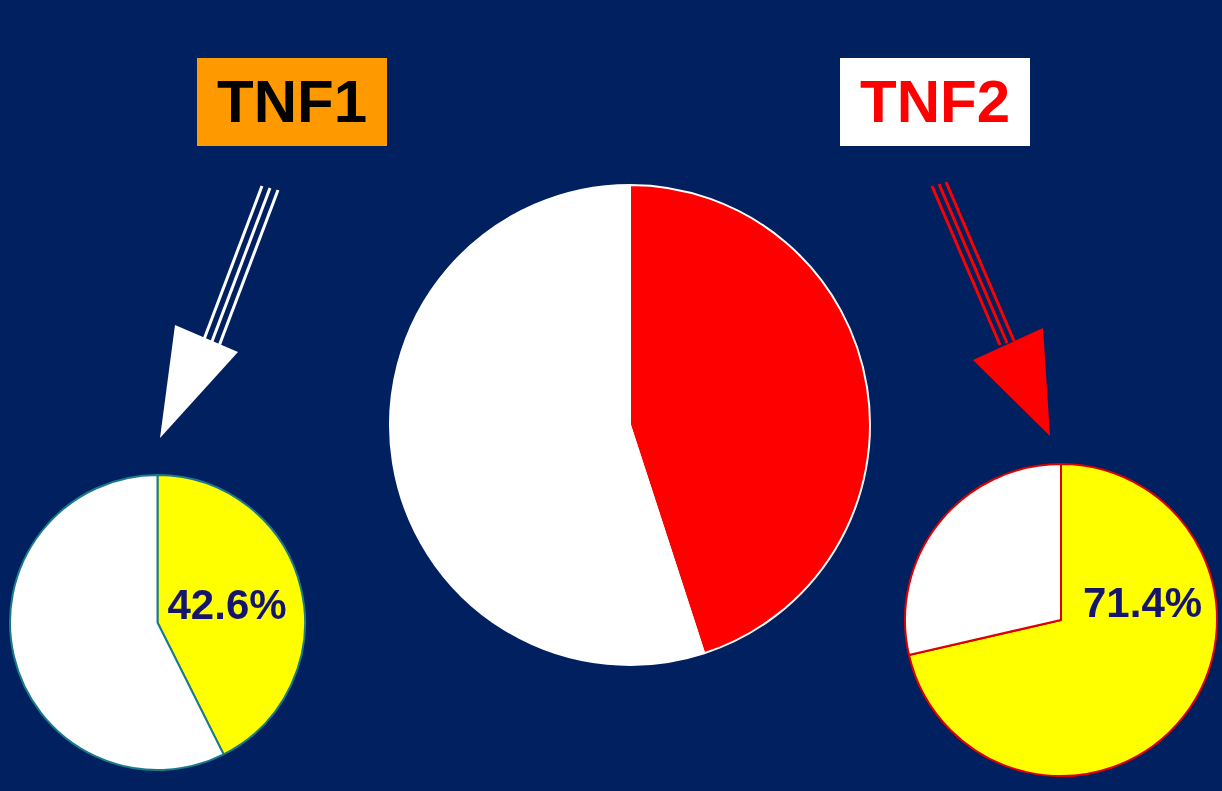  I want to click on chart-title: TNF1, so click(292, 102).